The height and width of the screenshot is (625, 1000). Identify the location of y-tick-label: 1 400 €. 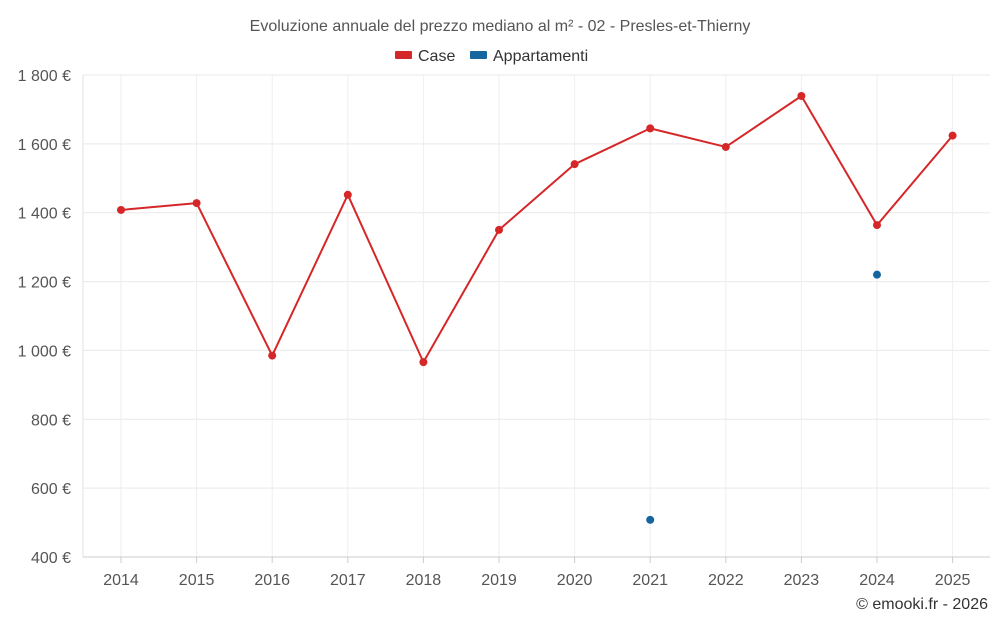
(44, 214).